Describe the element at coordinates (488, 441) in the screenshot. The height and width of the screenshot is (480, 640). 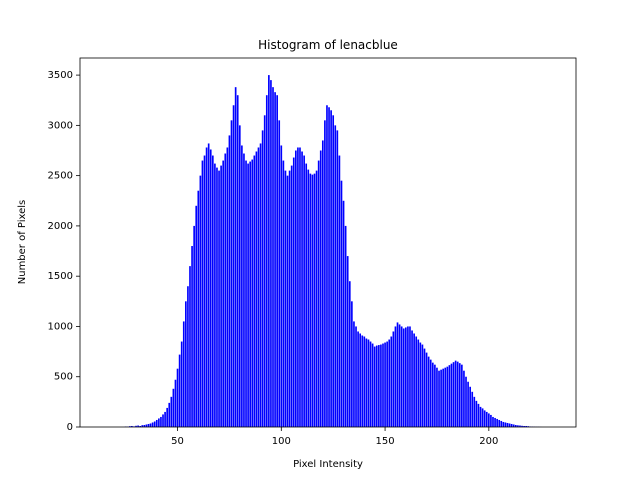
I see `x-tick-label: 200` at that location.